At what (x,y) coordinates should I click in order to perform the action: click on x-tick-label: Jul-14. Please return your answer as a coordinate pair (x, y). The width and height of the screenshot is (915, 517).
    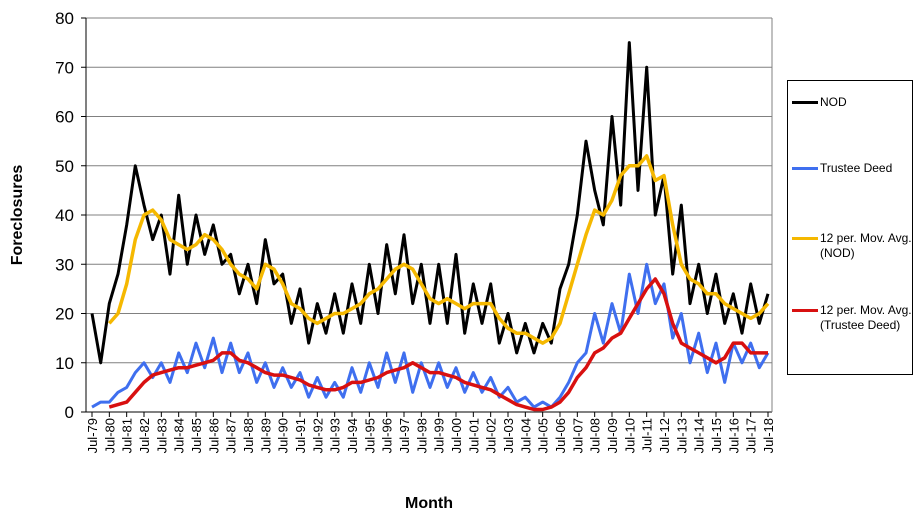
    Looking at the image, I should click on (699, 435).